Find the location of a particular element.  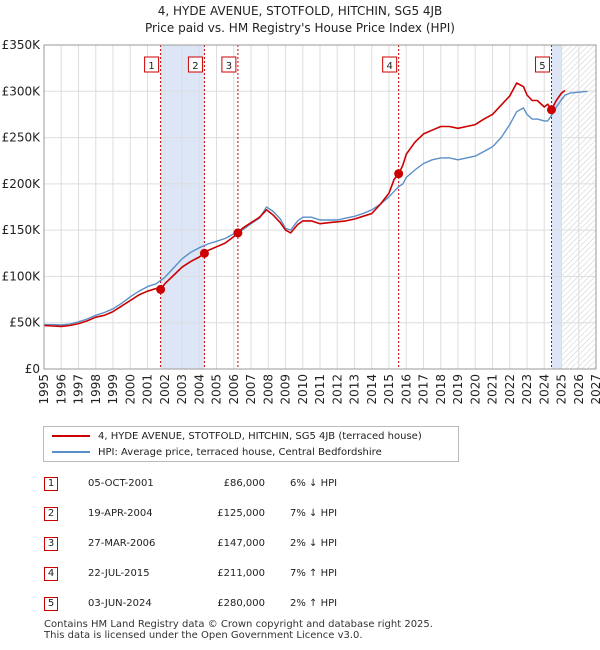

sale-number-badge: 1 is located at coordinates (51, 484).